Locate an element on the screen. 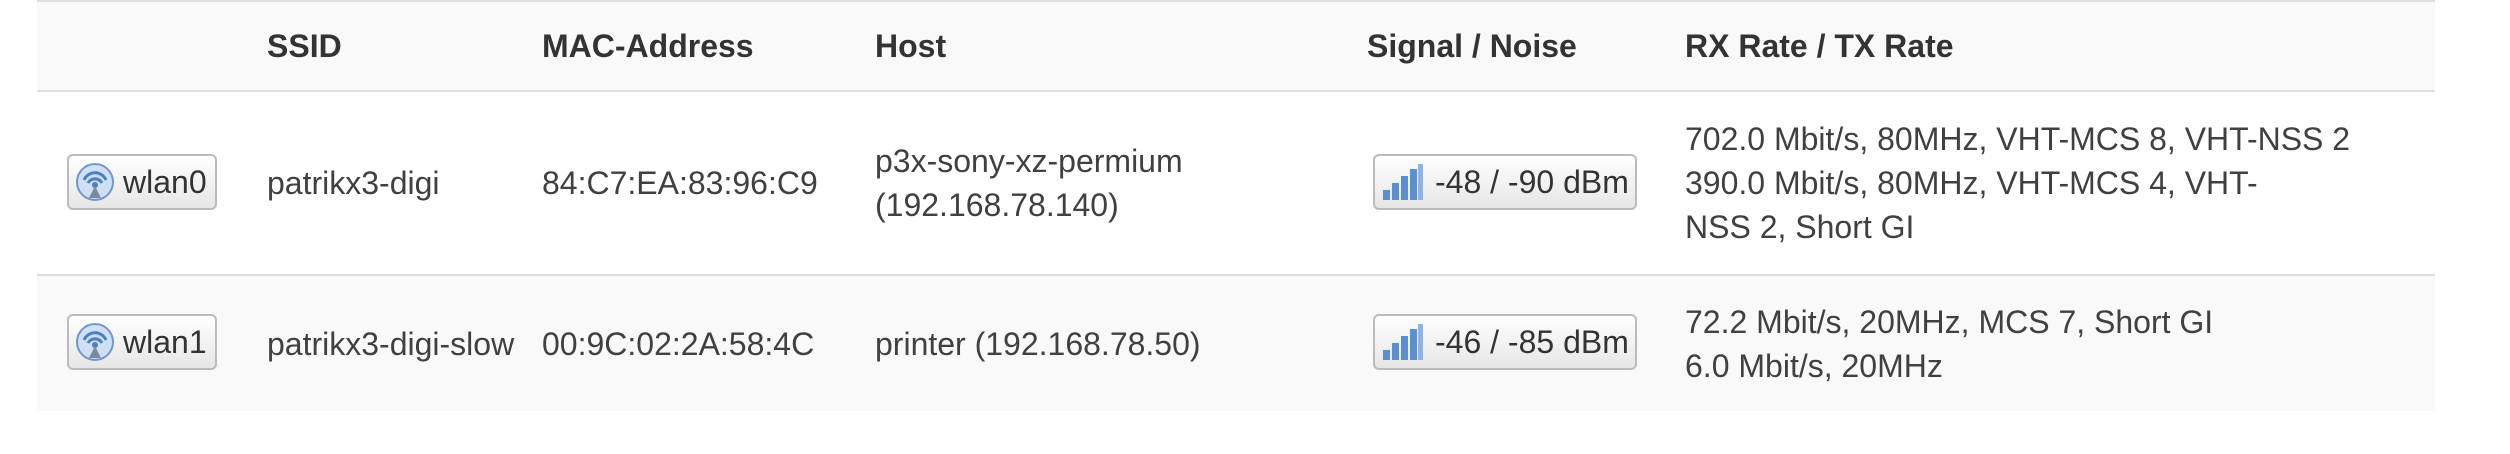 This screenshot has height=454, width=2510. header-rx-tx-rate: RX Rate / TX Rate is located at coordinates (1819, 46).